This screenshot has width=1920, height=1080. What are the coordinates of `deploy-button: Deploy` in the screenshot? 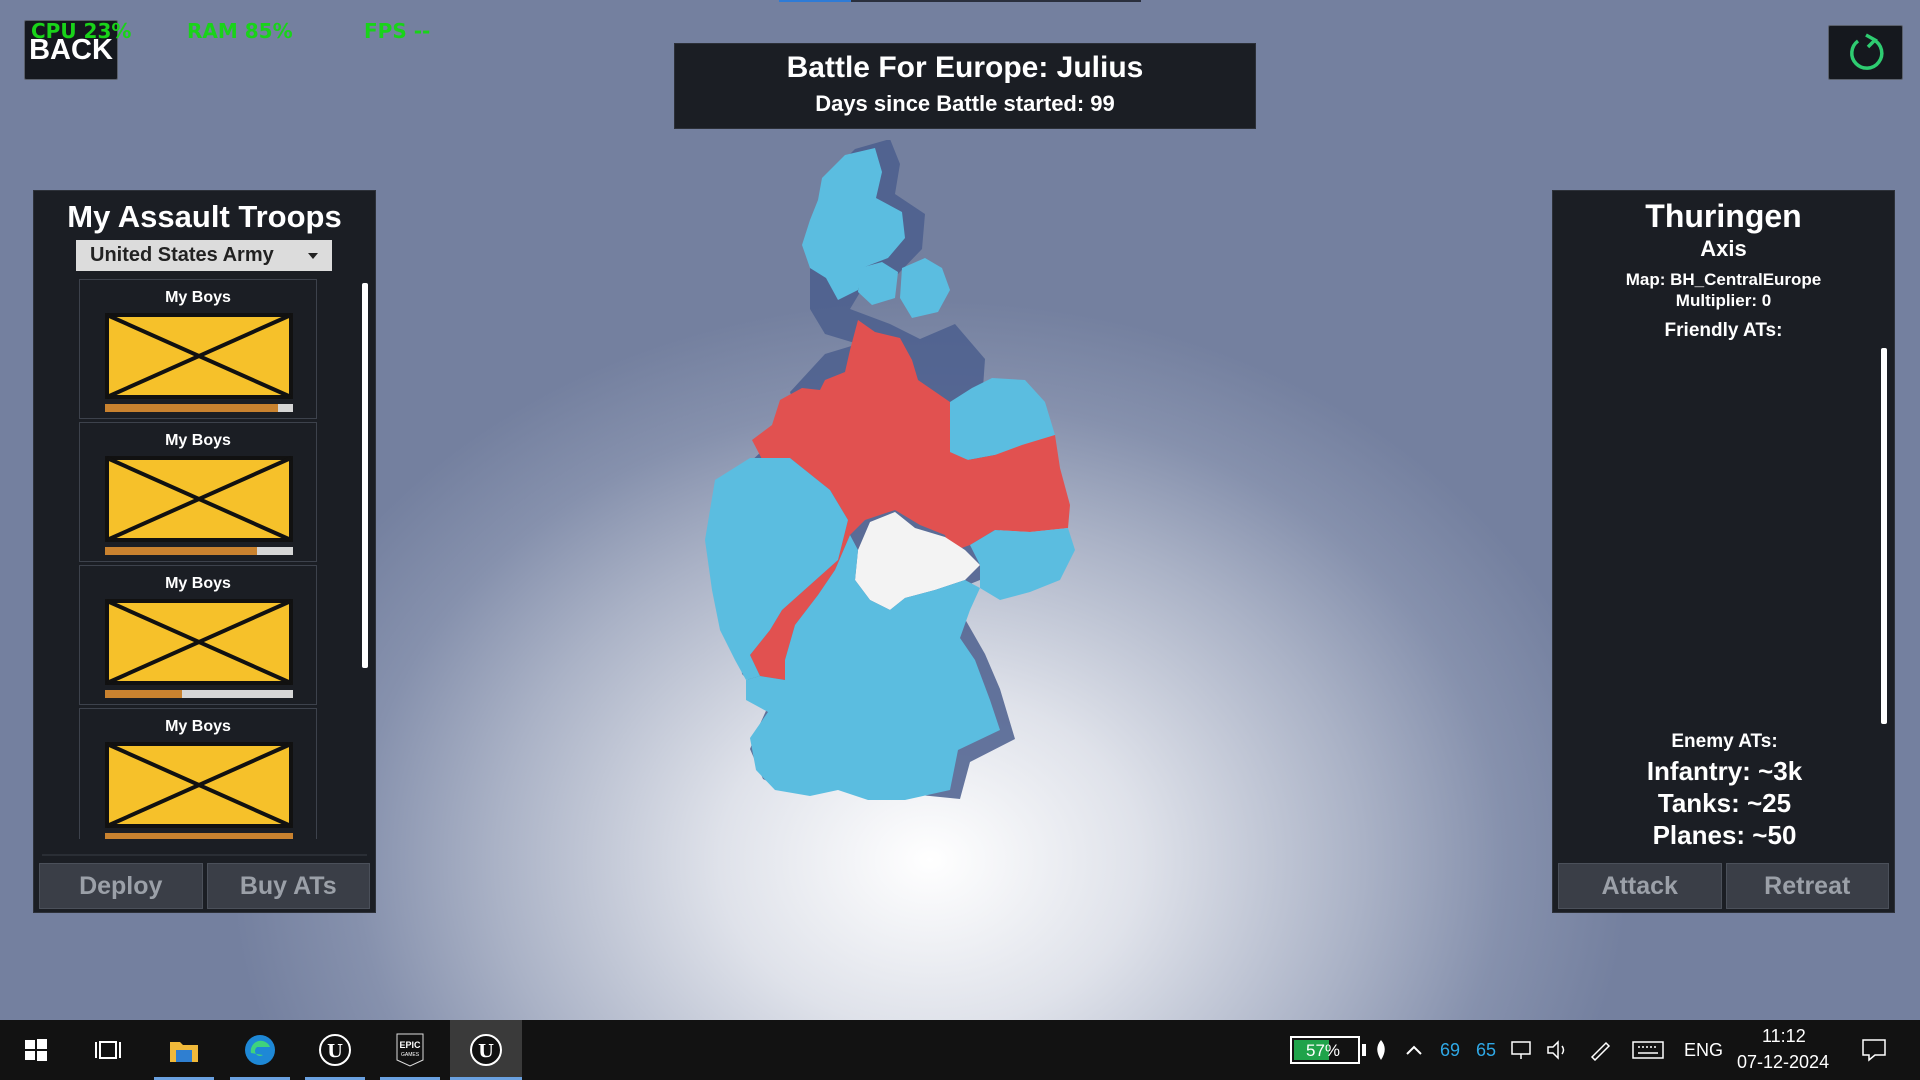 It's located at (121, 886).